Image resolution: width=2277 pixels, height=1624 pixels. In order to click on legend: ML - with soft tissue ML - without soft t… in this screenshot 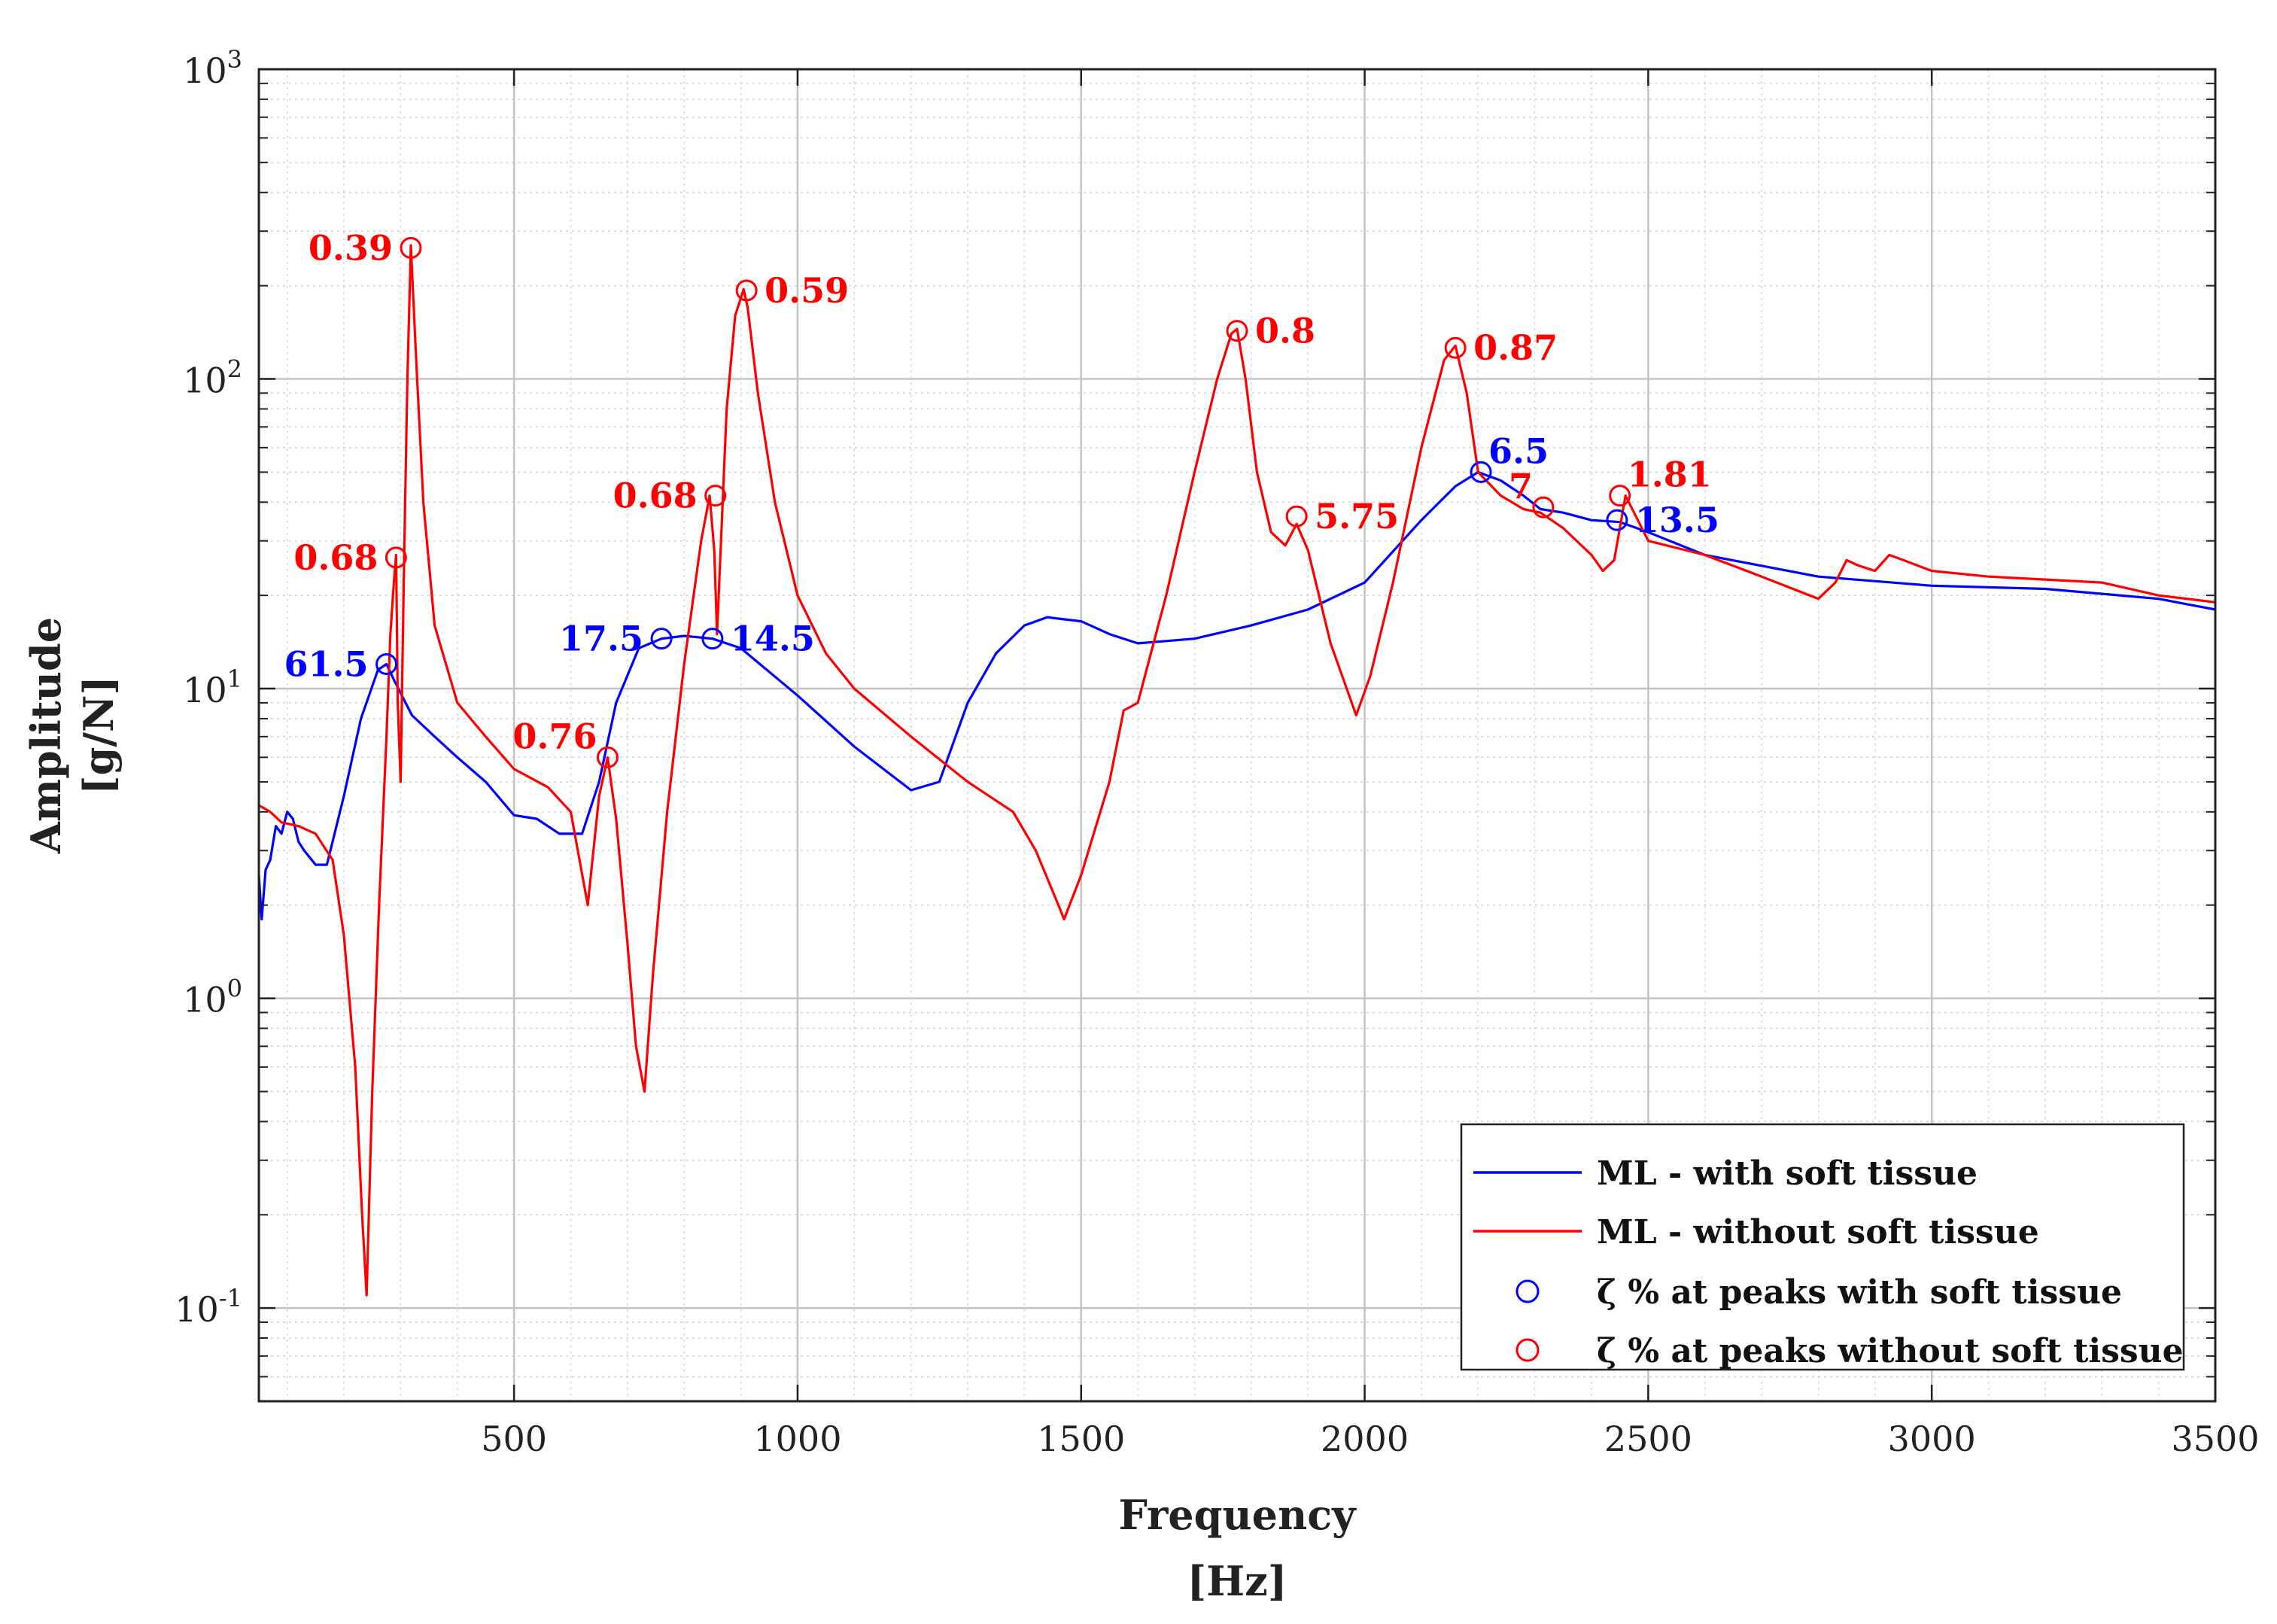, I will do `click(1822, 1247)`.